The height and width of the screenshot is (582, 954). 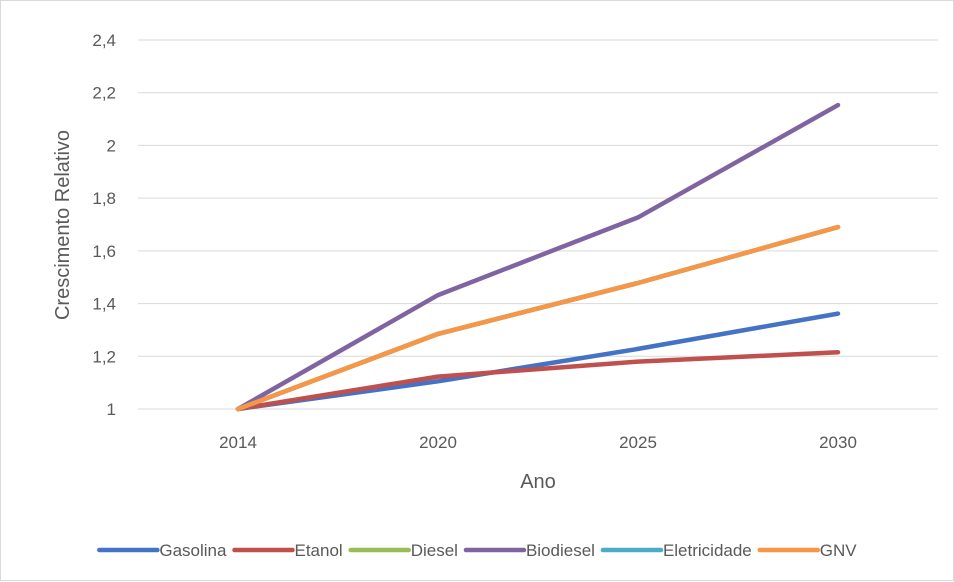 What do you see at coordinates (538, 482) in the screenshot?
I see `x-axis-title: Ano` at bounding box center [538, 482].